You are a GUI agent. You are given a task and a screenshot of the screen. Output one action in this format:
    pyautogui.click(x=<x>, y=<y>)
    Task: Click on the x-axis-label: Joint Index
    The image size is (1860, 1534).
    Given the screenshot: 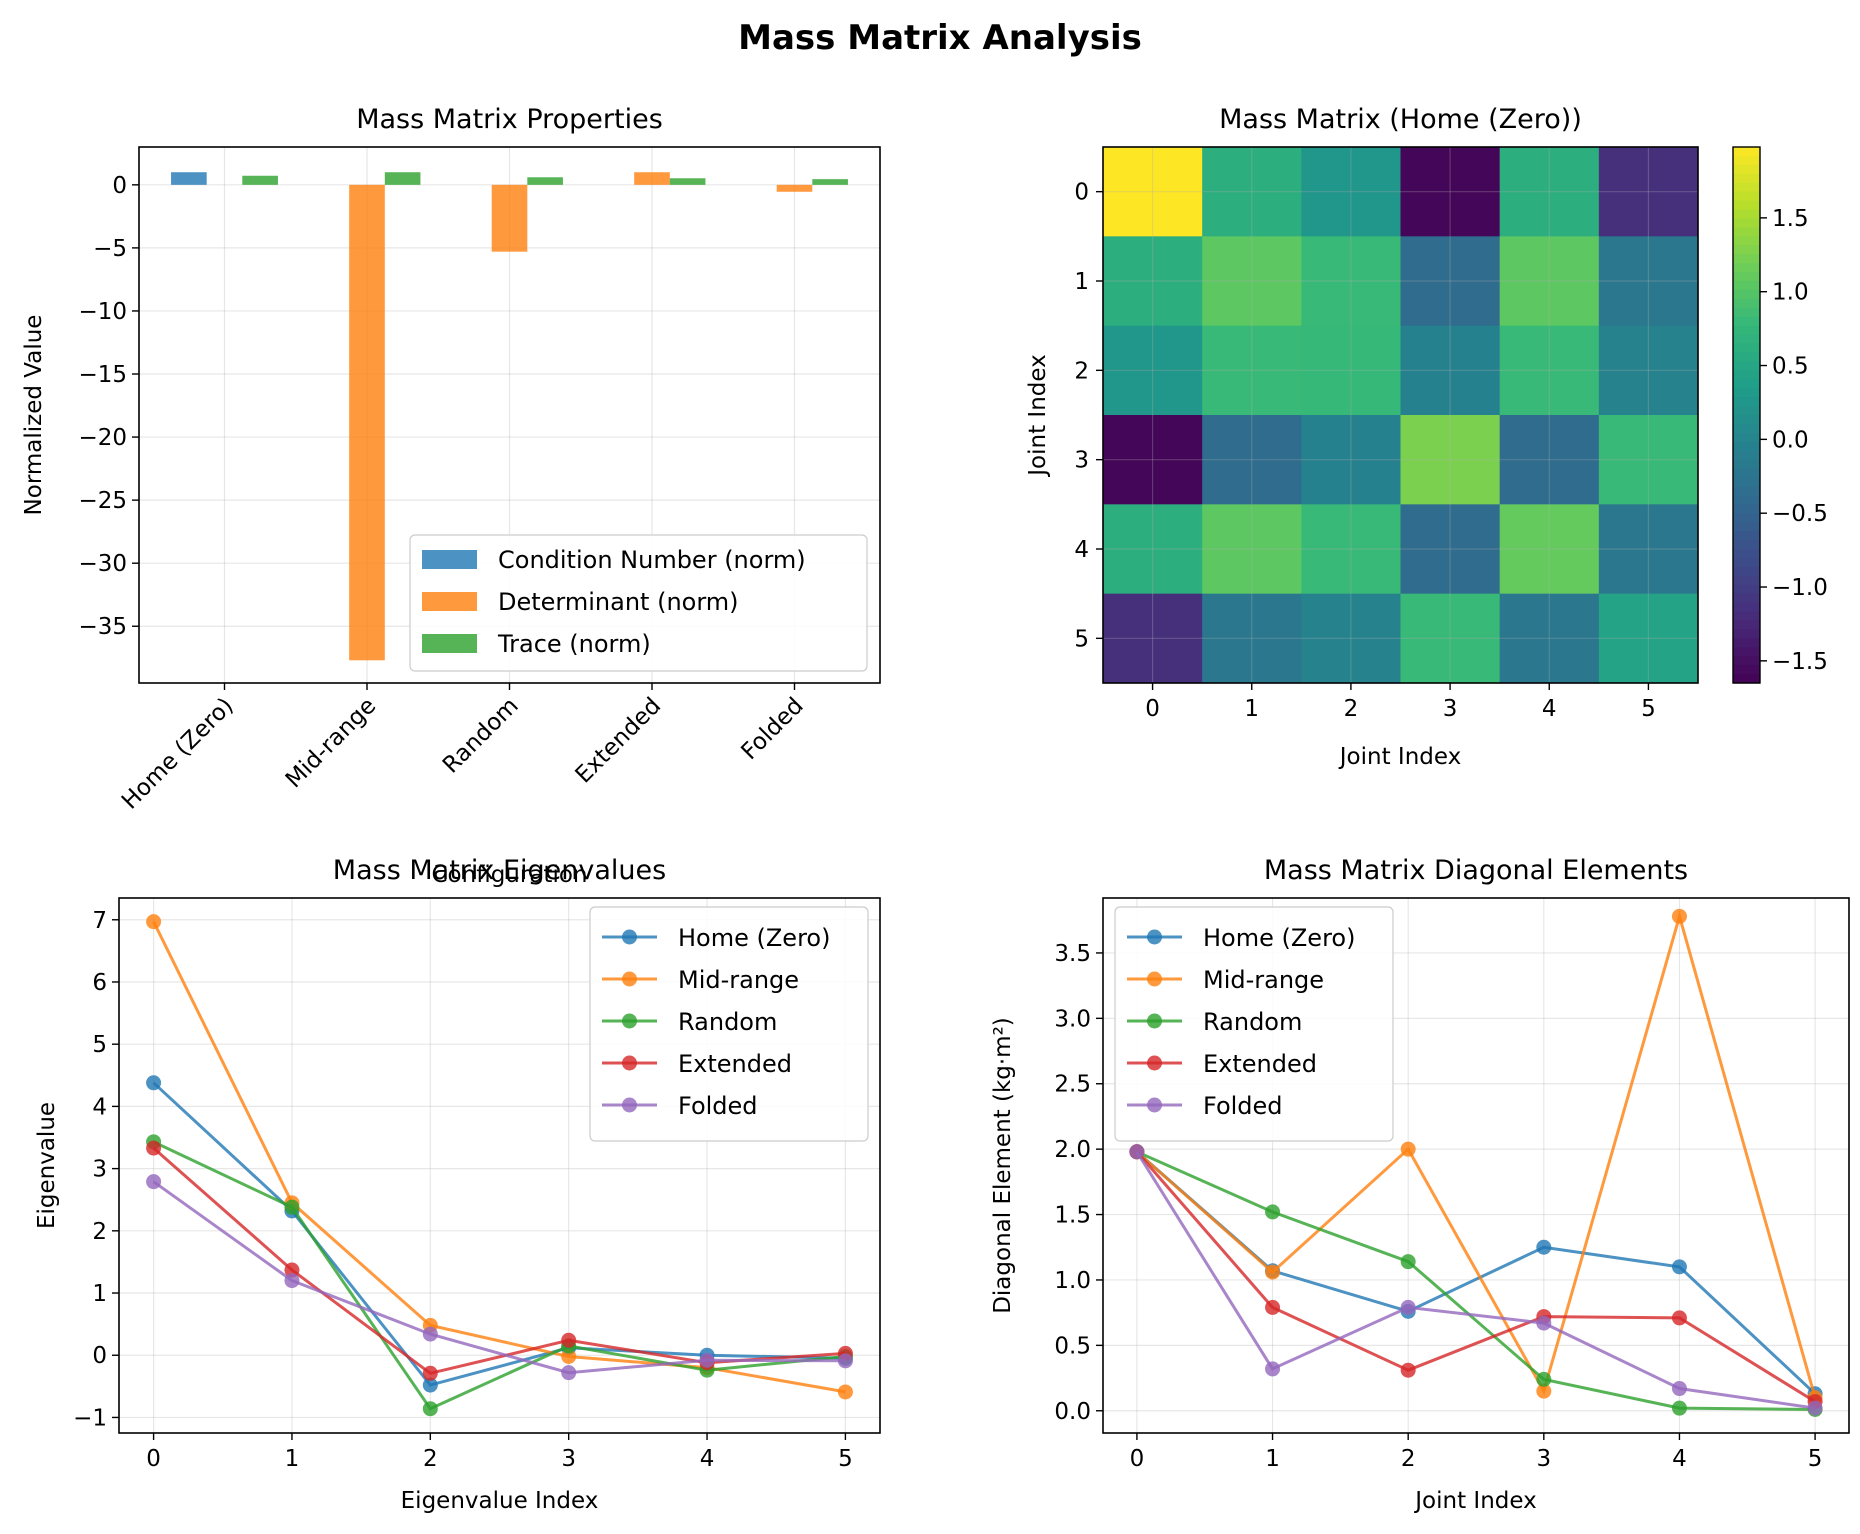 What is the action you would take?
    pyautogui.click(x=1474, y=1501)
    